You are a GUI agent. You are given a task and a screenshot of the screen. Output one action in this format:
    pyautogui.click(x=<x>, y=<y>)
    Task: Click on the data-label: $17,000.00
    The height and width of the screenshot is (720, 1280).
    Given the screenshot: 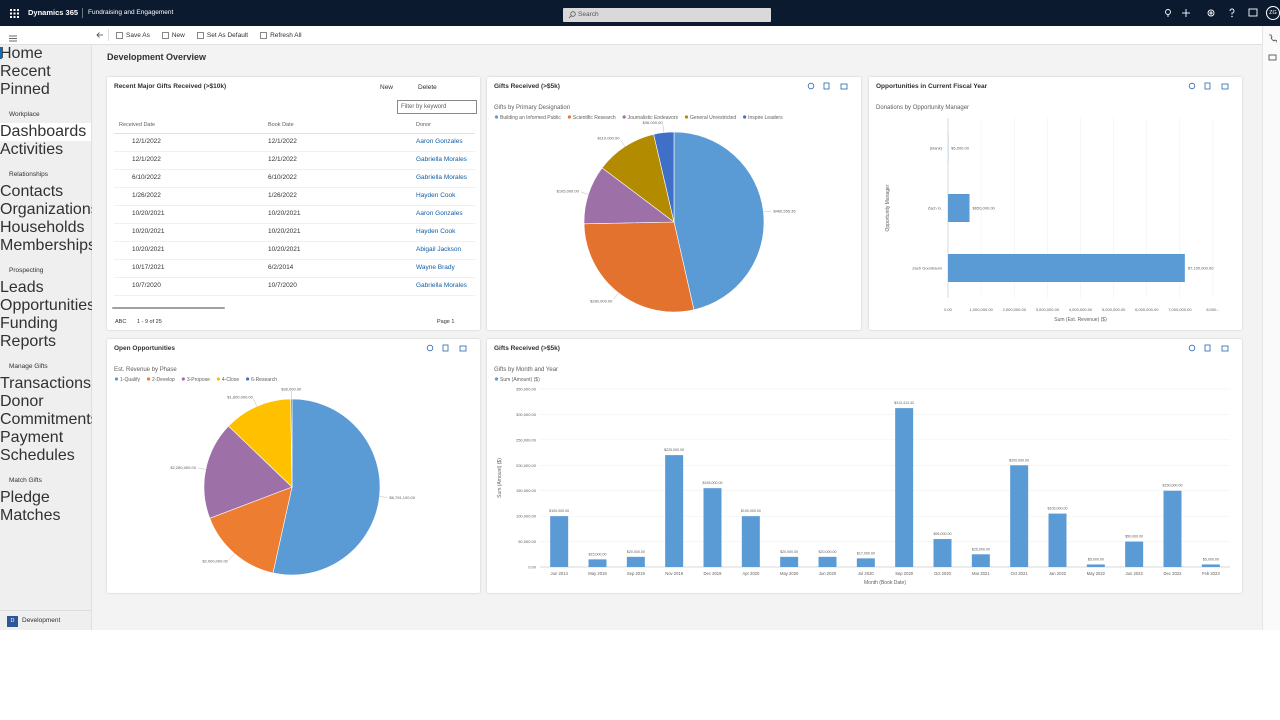 What is the action you would take?
    pyautogui.click(x=866, y=553)
    